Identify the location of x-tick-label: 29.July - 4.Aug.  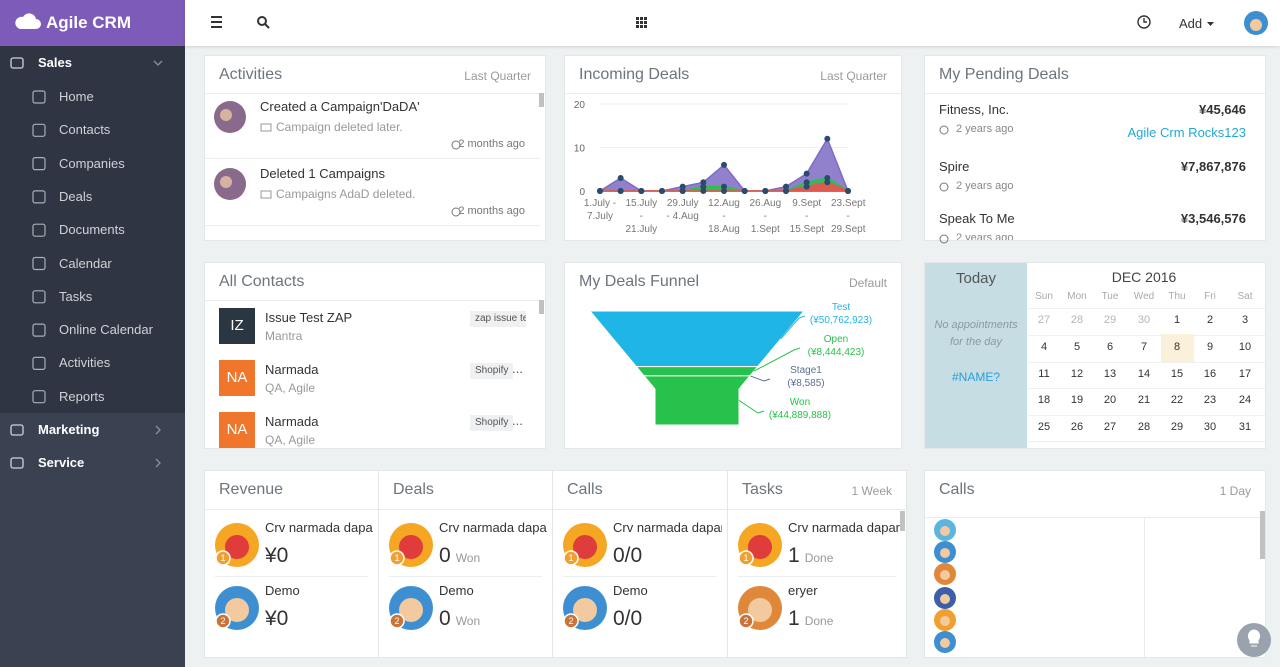
(682, 210).